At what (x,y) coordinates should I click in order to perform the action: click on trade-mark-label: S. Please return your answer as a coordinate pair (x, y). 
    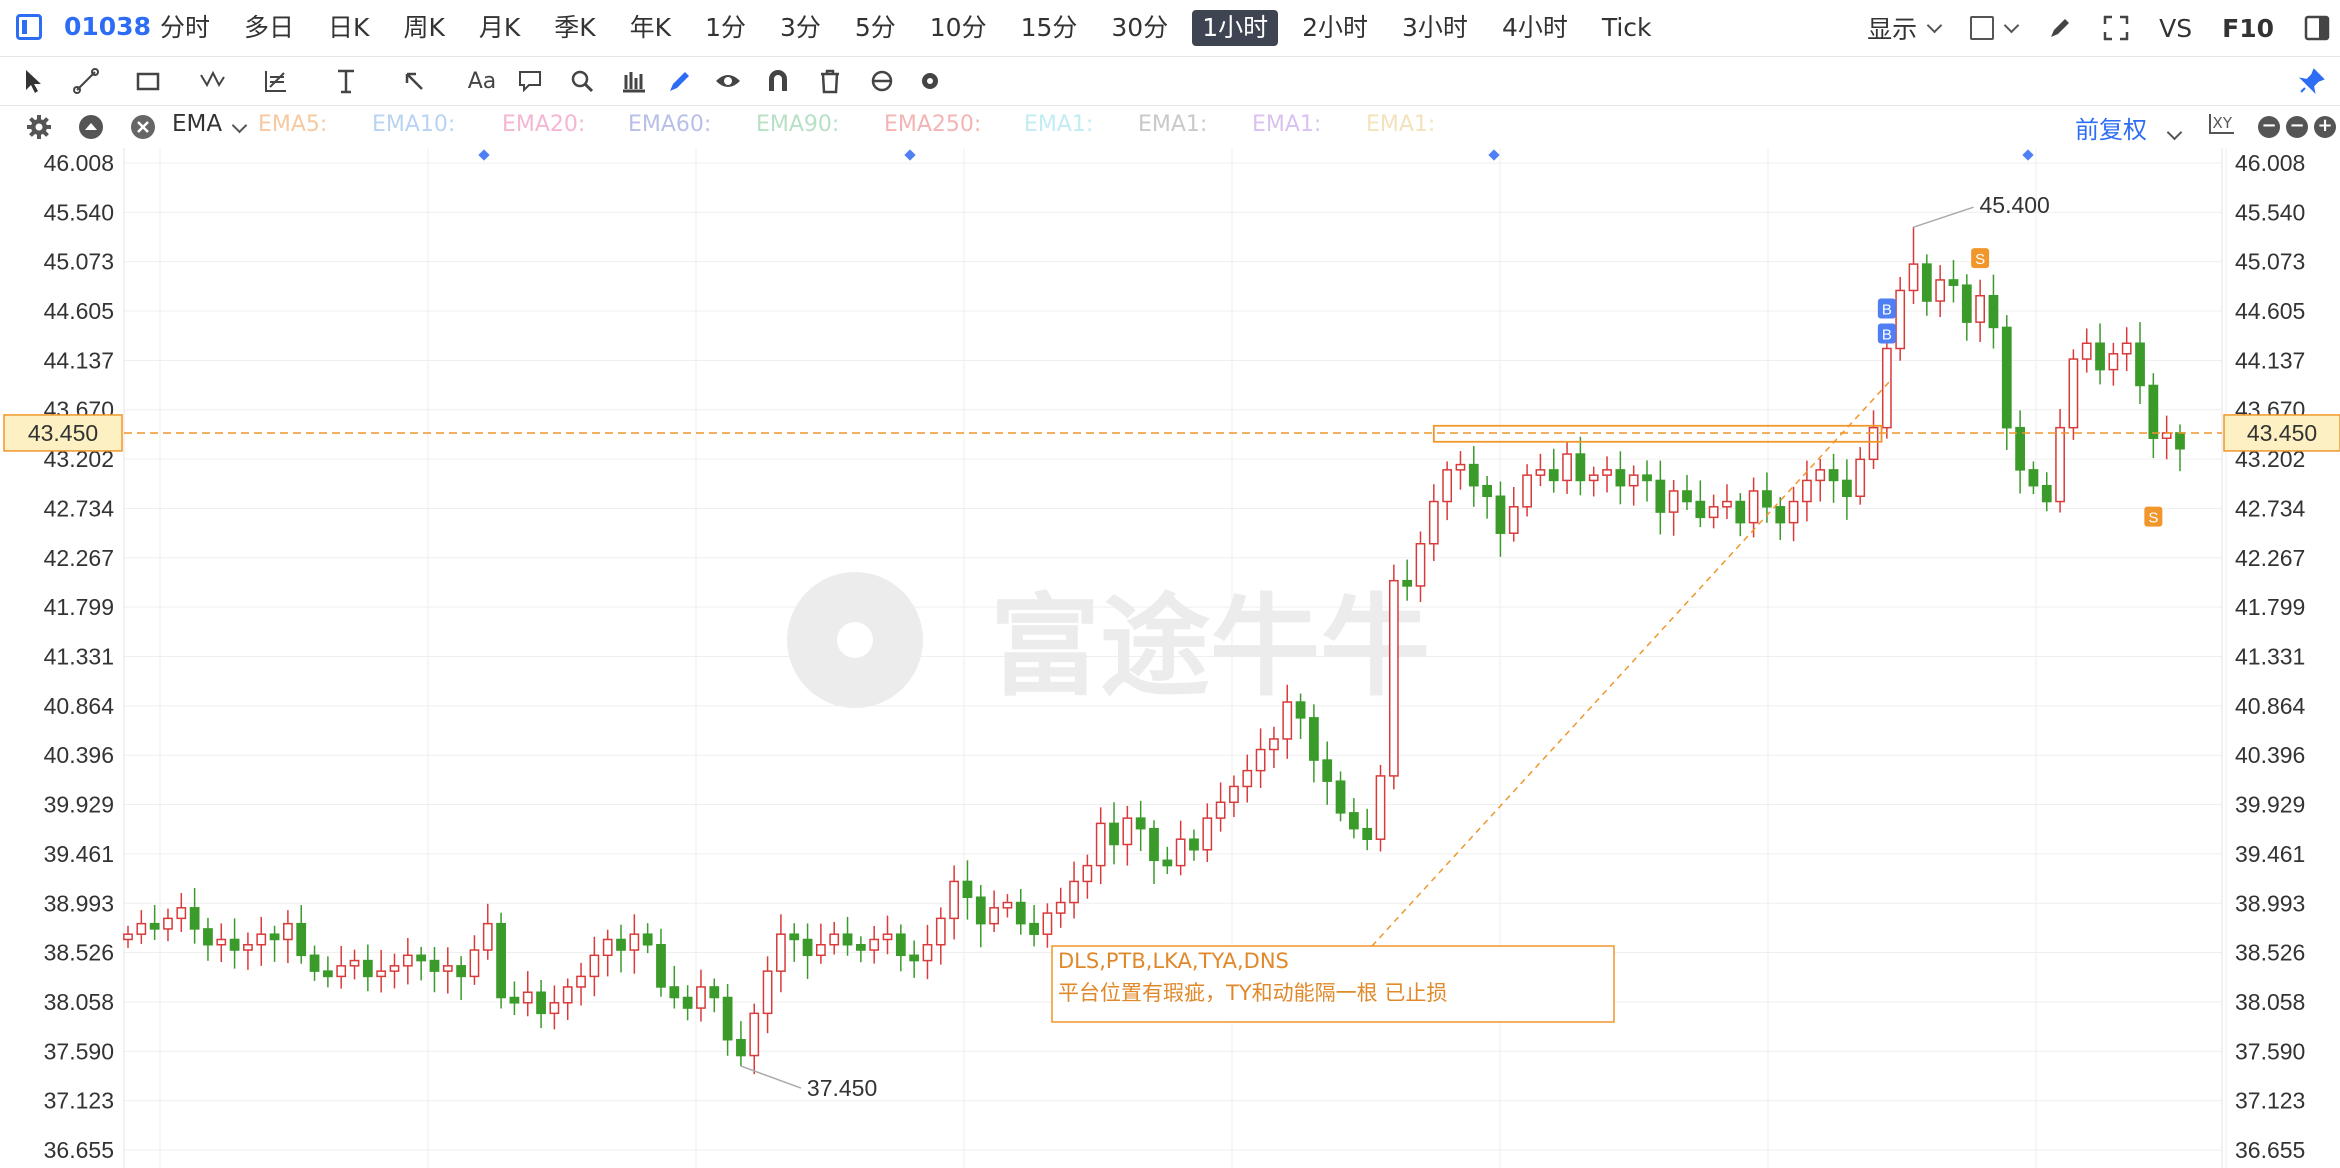
    Looking at the image, I should click on (2153, 518).